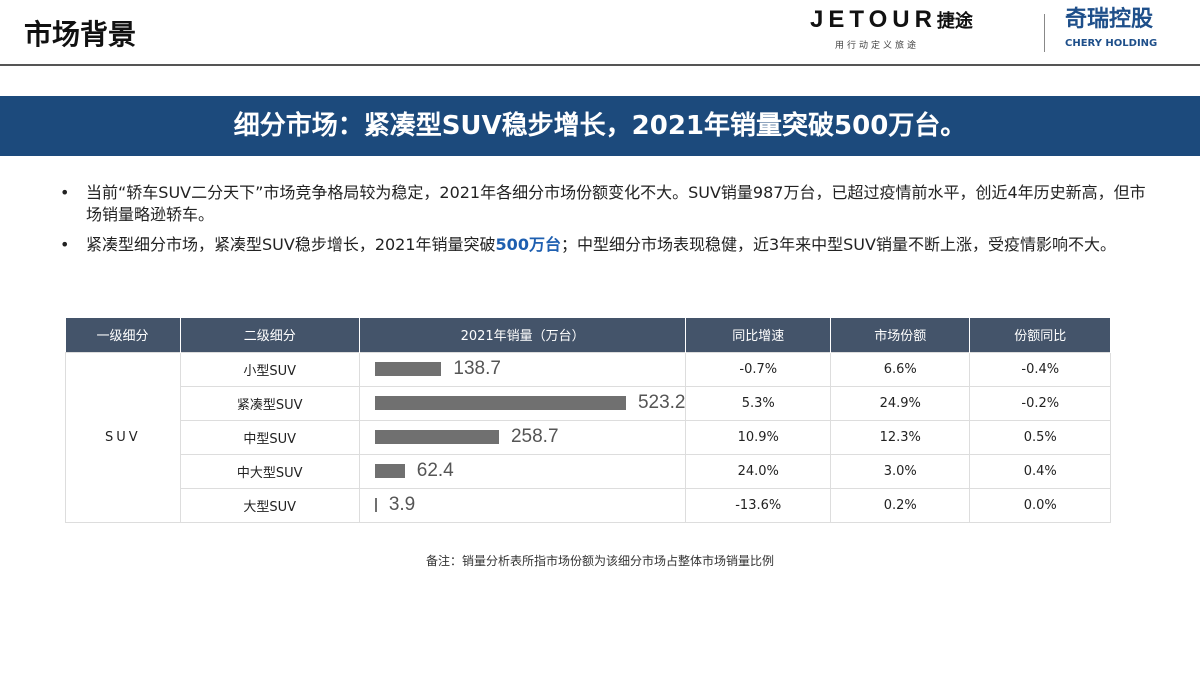  Describe the element at coordinates (1040, 369) in the screenshot. I see `share-yoy: -0.4%` at that location.